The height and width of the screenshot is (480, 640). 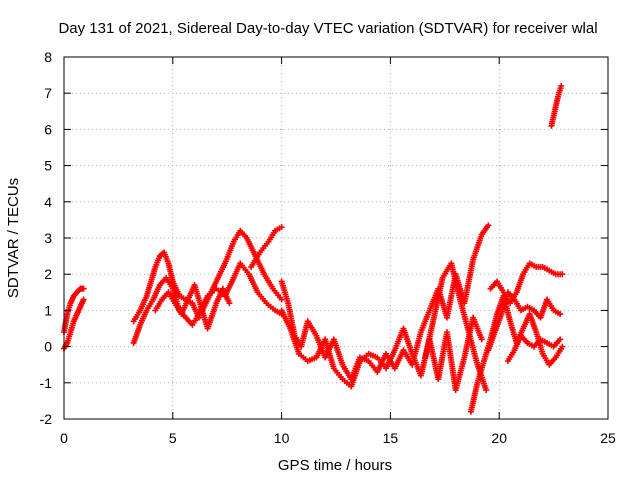 What do you see at coordinates (173, 438) in the screenshot?
I see `x-tick-label: 5` at bounding box center [173, 438].